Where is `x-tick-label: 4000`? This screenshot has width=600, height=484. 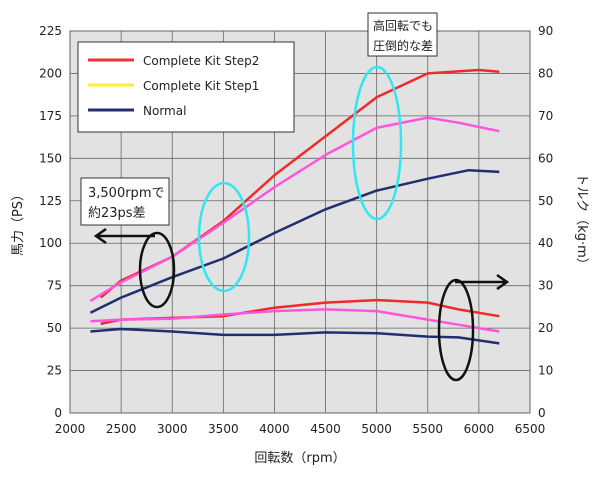 x-tick-label: 4000 is located at coordinates (274, 429).